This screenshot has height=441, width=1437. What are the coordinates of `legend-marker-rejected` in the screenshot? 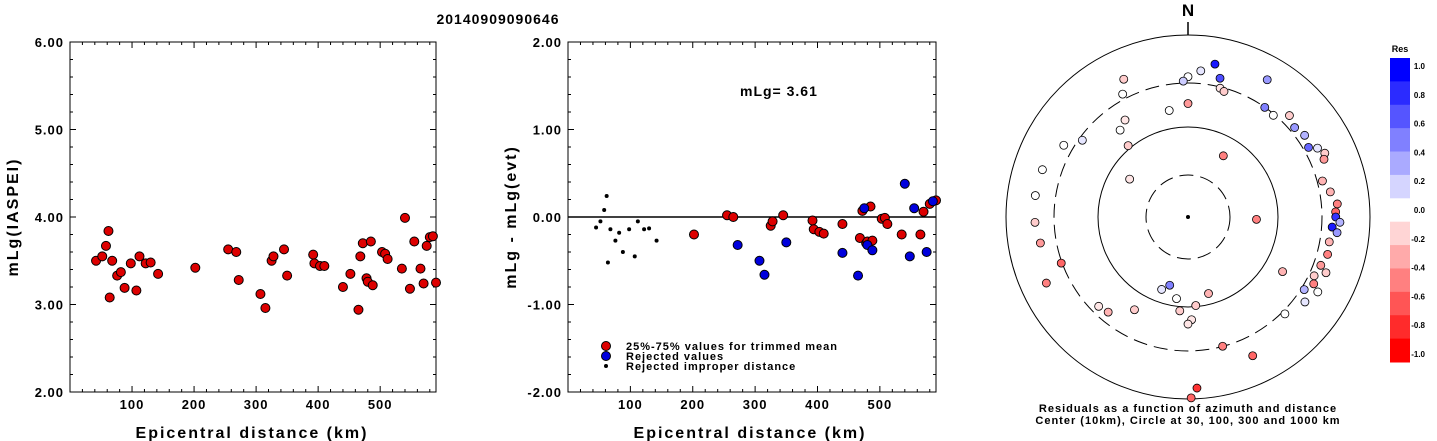 It's located at (606, 356).